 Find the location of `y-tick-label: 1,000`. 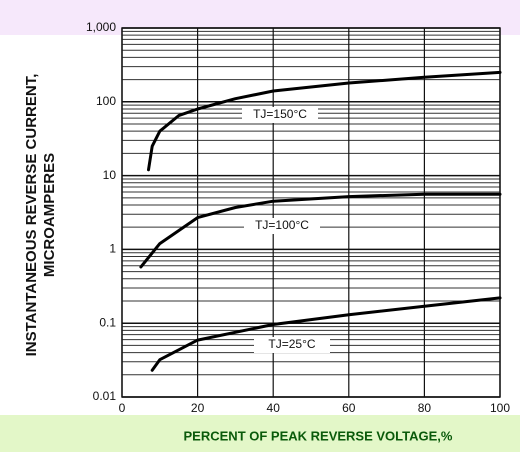

y-tick-label: 1,000 is located at coordinates (101, 27).